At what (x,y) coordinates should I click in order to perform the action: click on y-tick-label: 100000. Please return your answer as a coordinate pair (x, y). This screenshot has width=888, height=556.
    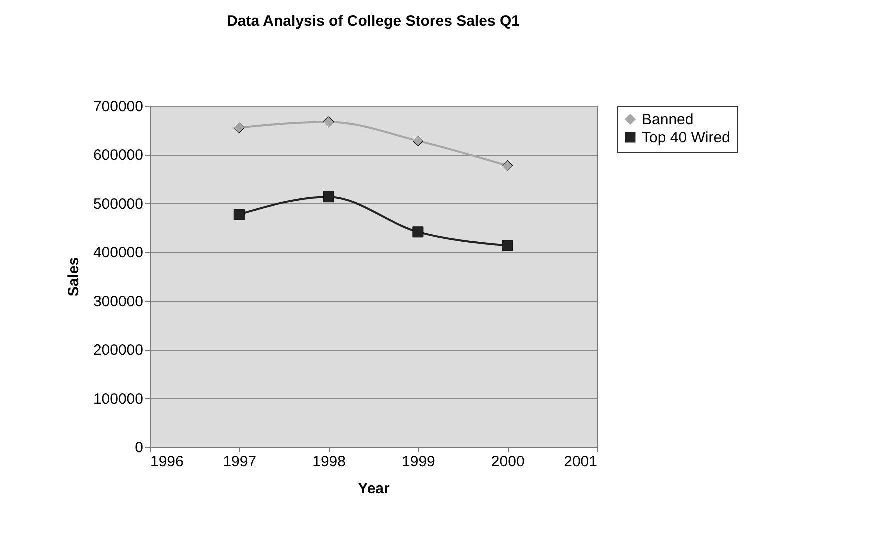
    Looking at the image, I should click on (118, 399).